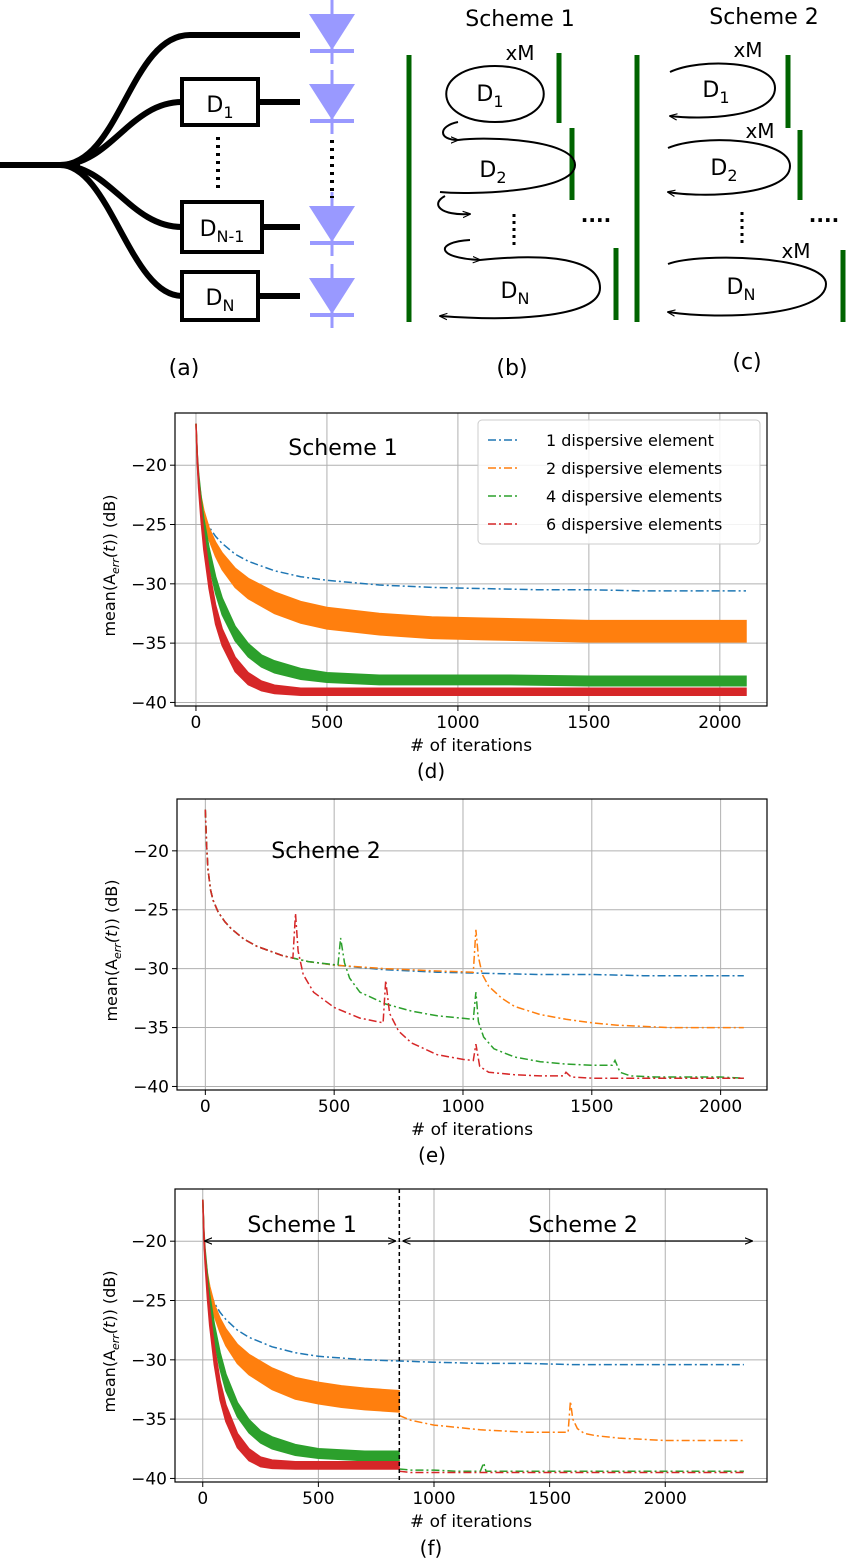 This screenshot has width=846, height=1563. Describe the element at coordinates (431, 1548) in the screenshot. I see `panel-label: (f)` at that location.